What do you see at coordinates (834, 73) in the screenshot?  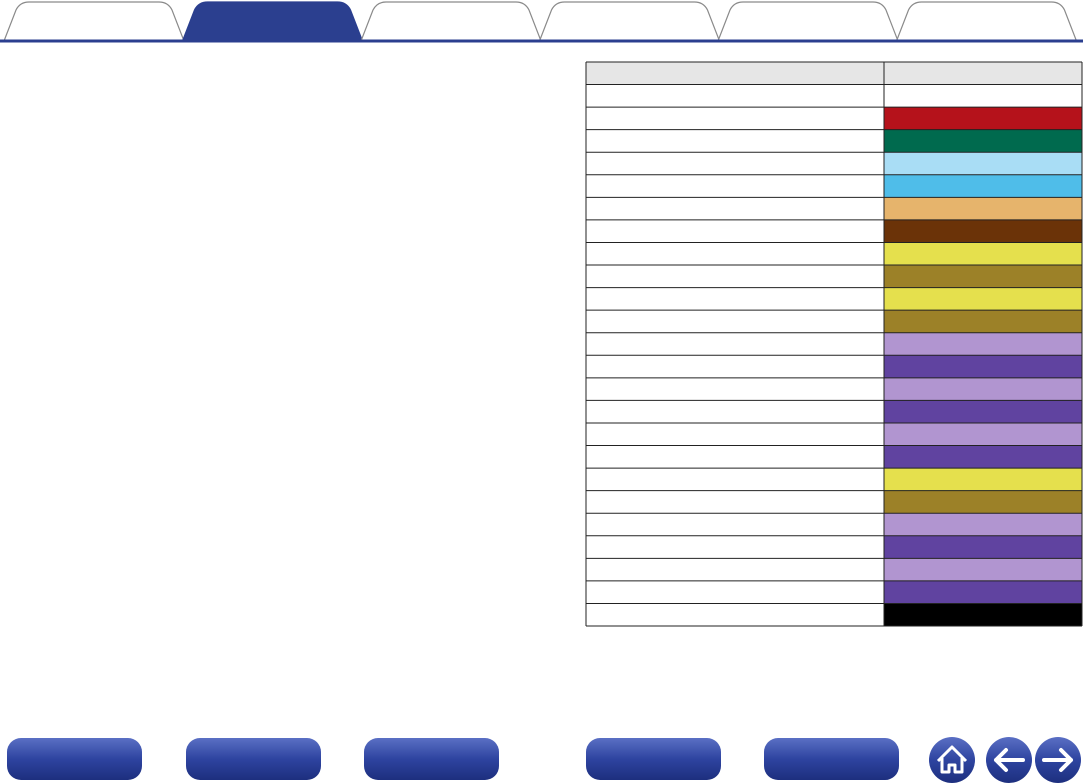 I see `table-header` at bounding box center [834, 73].